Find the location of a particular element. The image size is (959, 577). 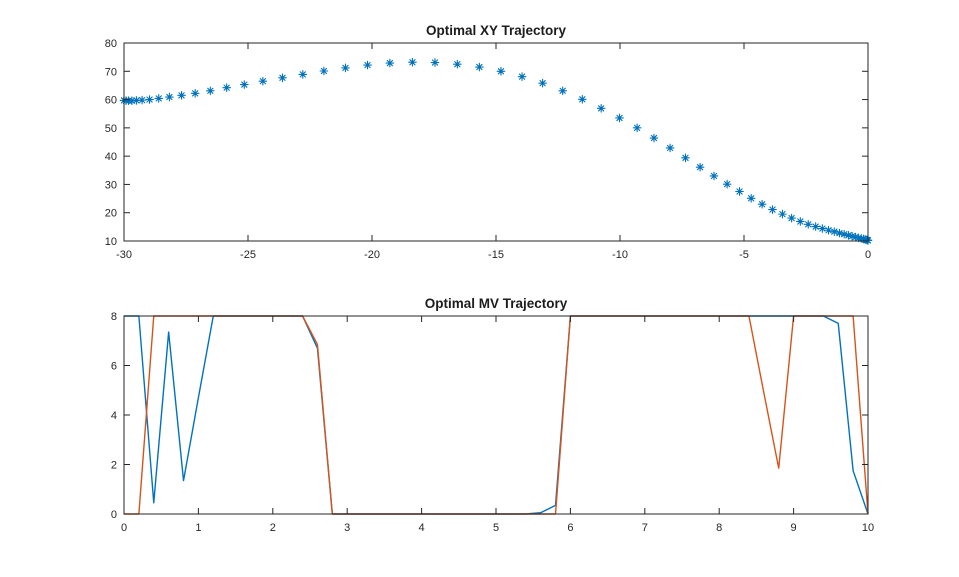

xy-chart-title: Optimal XY Trajectory is located at coordinates (496, 30).